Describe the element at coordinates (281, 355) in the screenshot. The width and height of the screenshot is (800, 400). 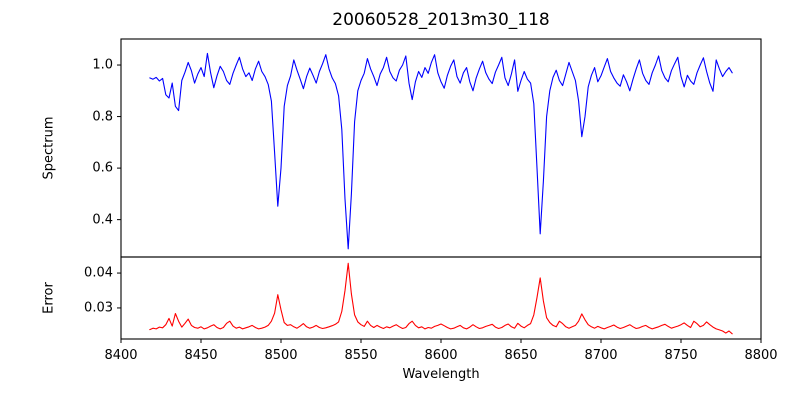
I see `x-tick-label: 8500` at that location.